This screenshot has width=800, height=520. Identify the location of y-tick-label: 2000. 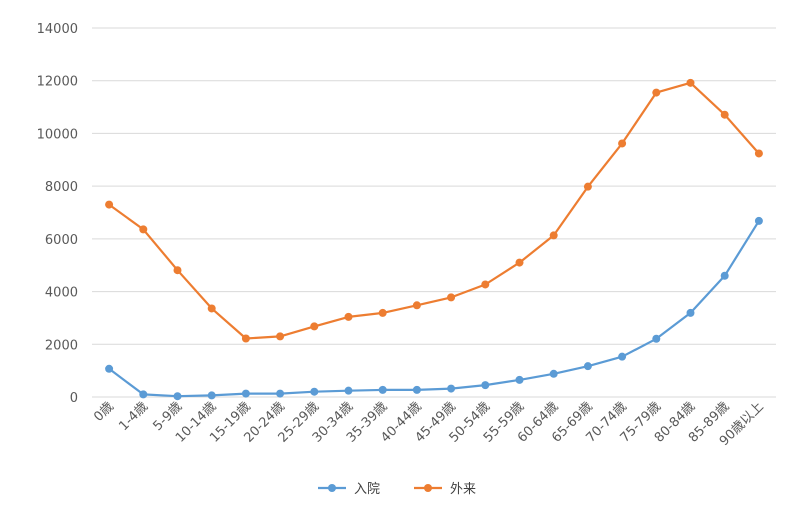
(61, 345).